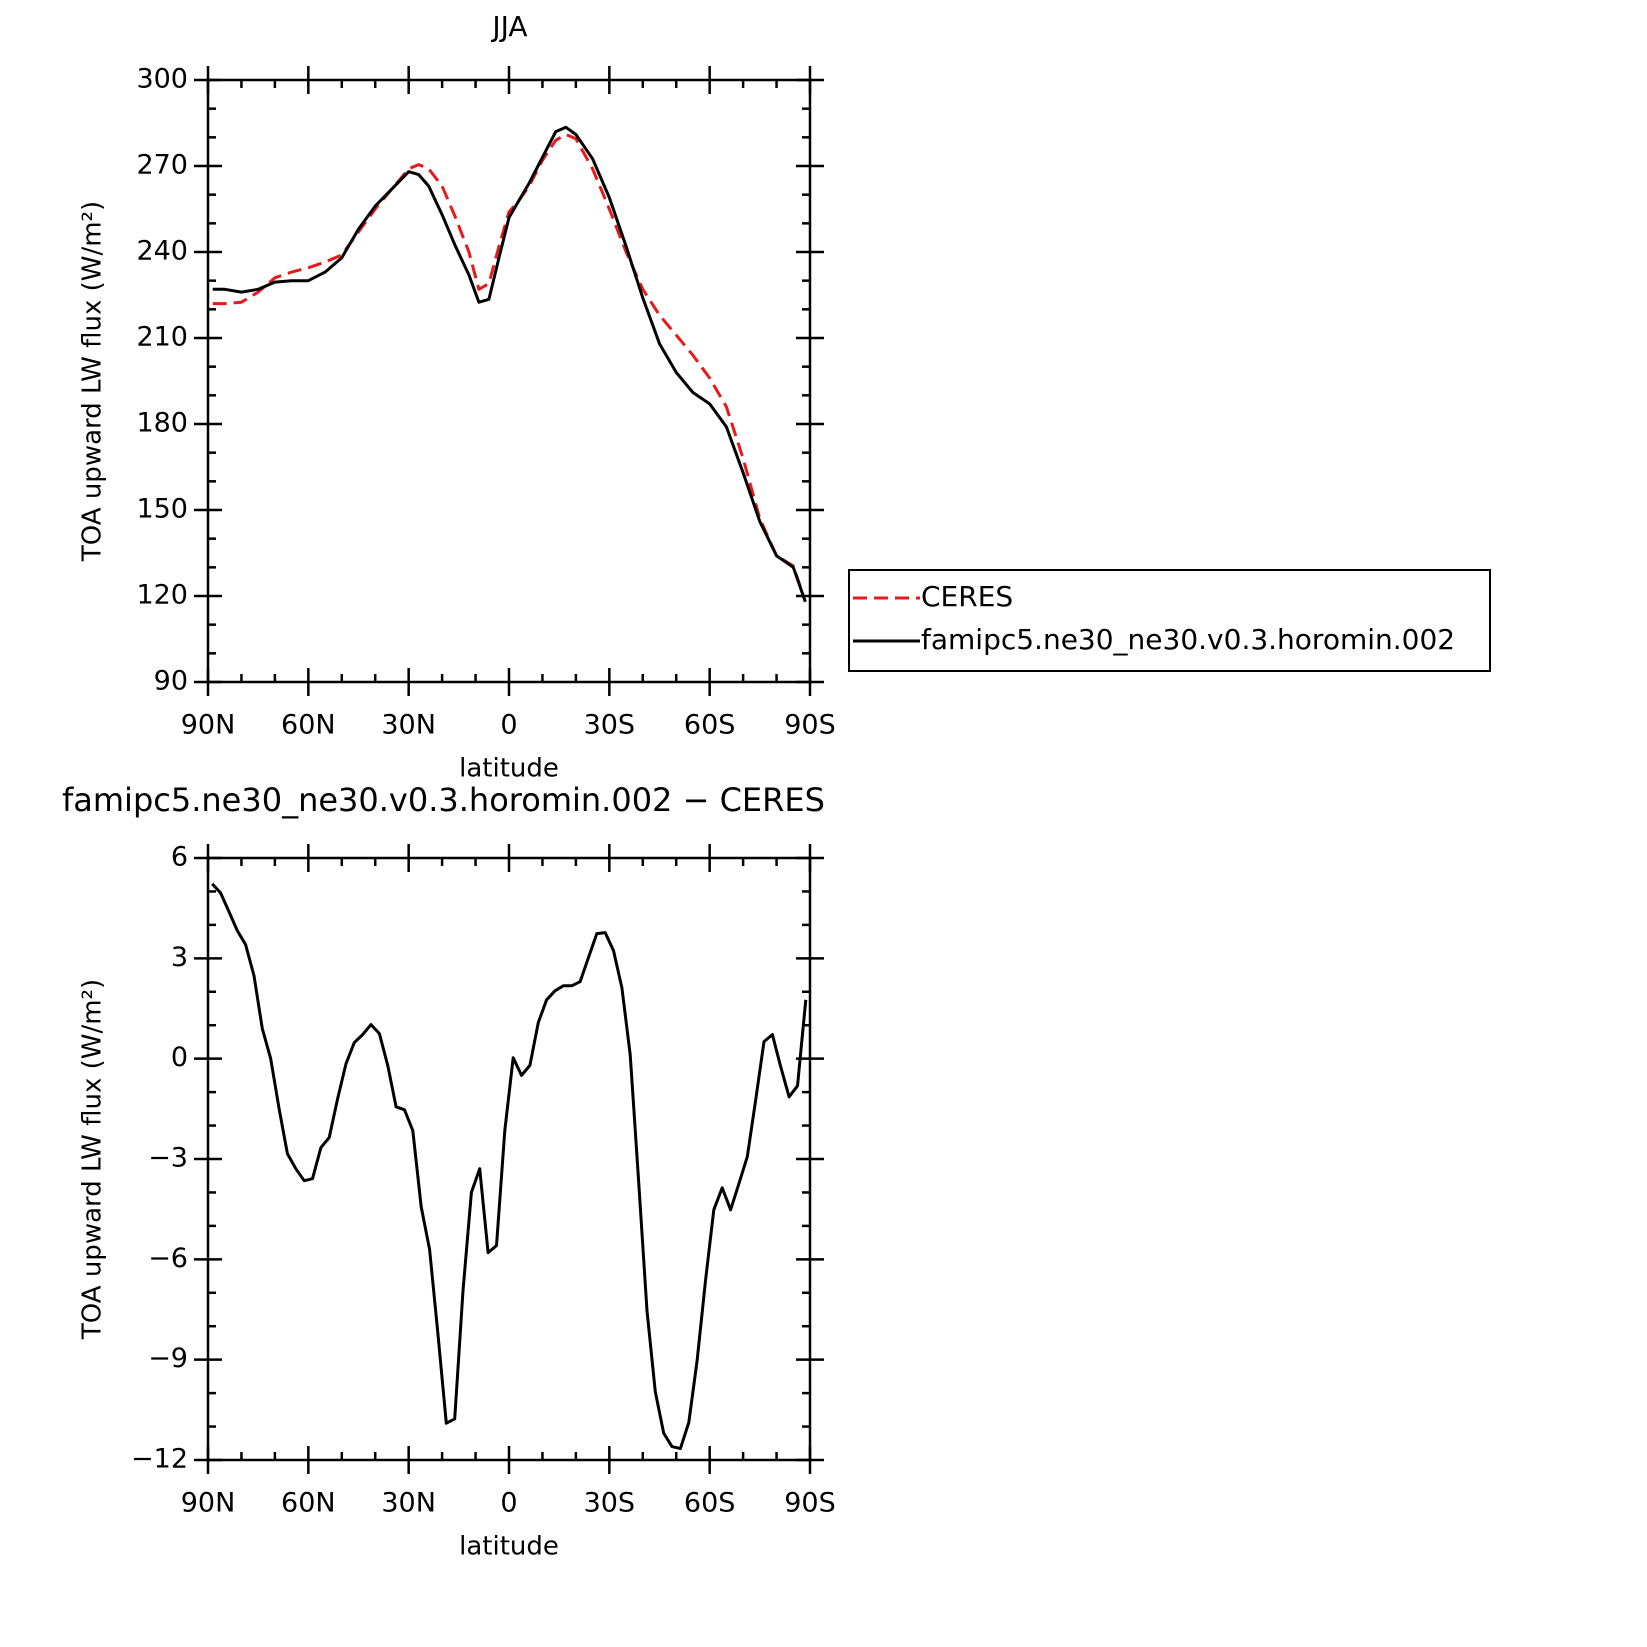  What do you see at coordinates (162, 165) in the screenshot?
I see `y-tick-label: 270` at bounding box center [162, 165].